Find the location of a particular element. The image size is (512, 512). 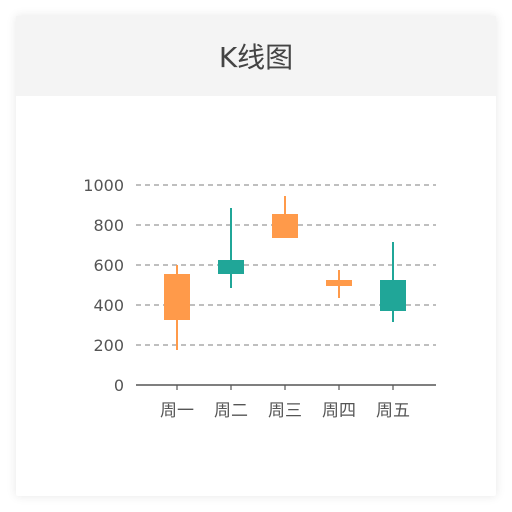

card-header: K线图 is located at coordinates (256, 56).